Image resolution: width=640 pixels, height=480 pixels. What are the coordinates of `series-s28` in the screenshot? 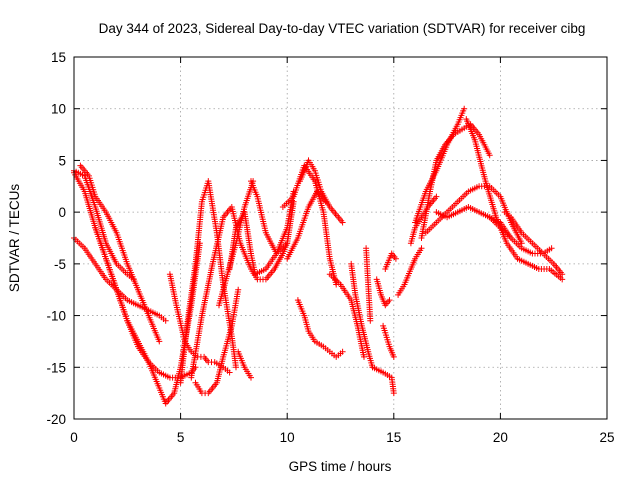 It's located at (455, 181).